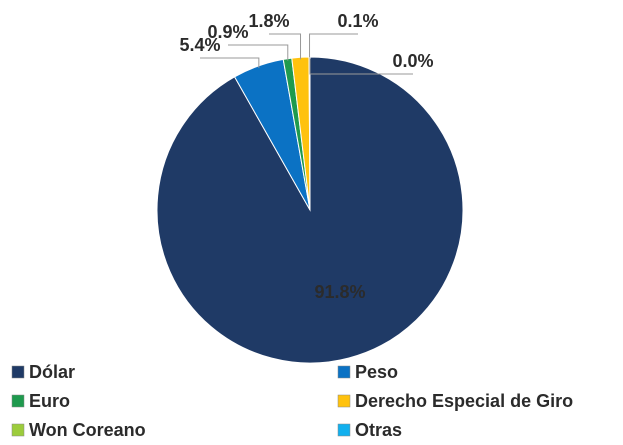  Describe the element at coordinates (378, 430) in the screenshot. I see `legend-label: Otras` at that location.